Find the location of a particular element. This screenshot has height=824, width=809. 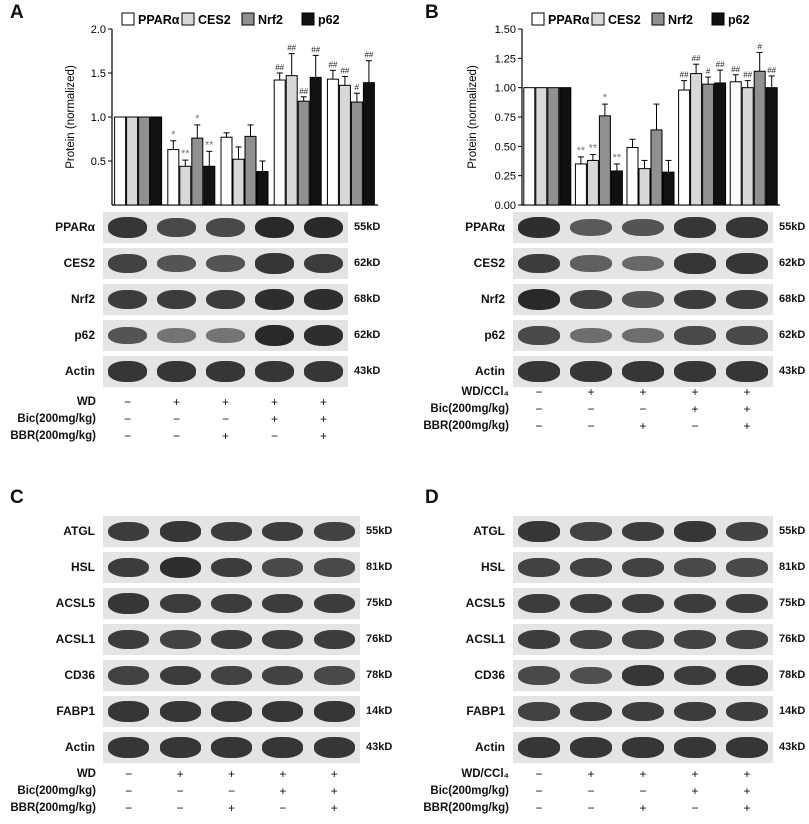

molecular-weight-label: 76kD is located at coordinates (379, 639).